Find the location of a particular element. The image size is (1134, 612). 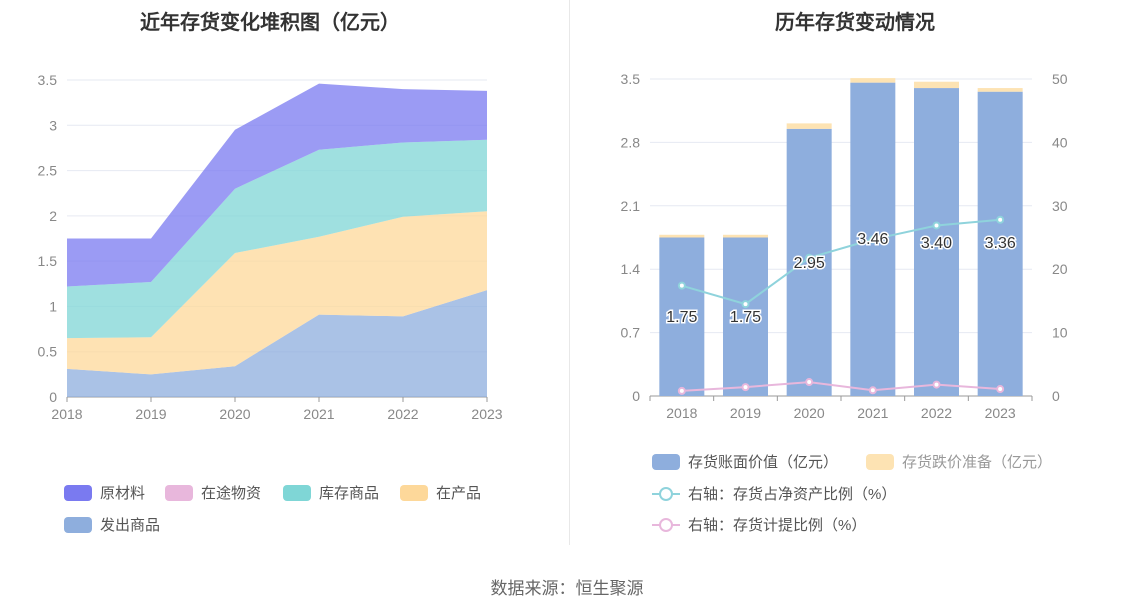

bar-value-label: 3.36 is located at coordinates (1000, 243).